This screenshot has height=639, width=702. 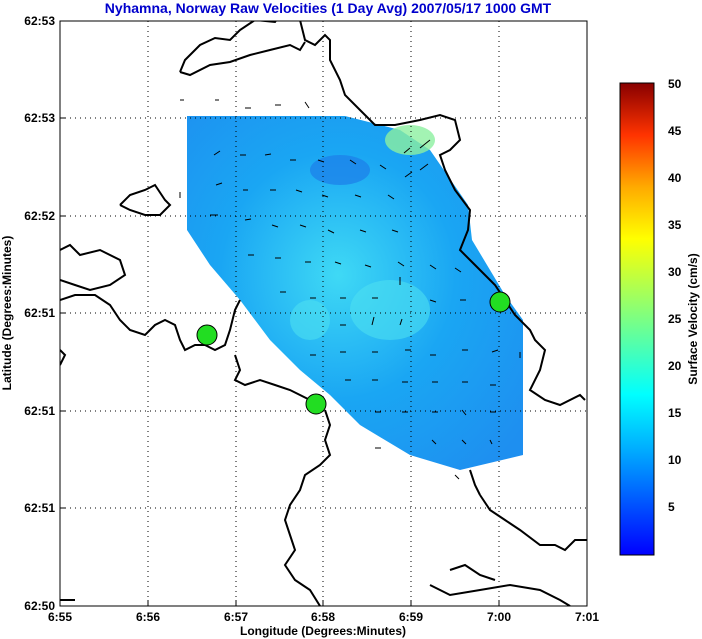 I want to click on y-axis-label: Latitude (Degrees:Minutes), so click(x=7, y=313).